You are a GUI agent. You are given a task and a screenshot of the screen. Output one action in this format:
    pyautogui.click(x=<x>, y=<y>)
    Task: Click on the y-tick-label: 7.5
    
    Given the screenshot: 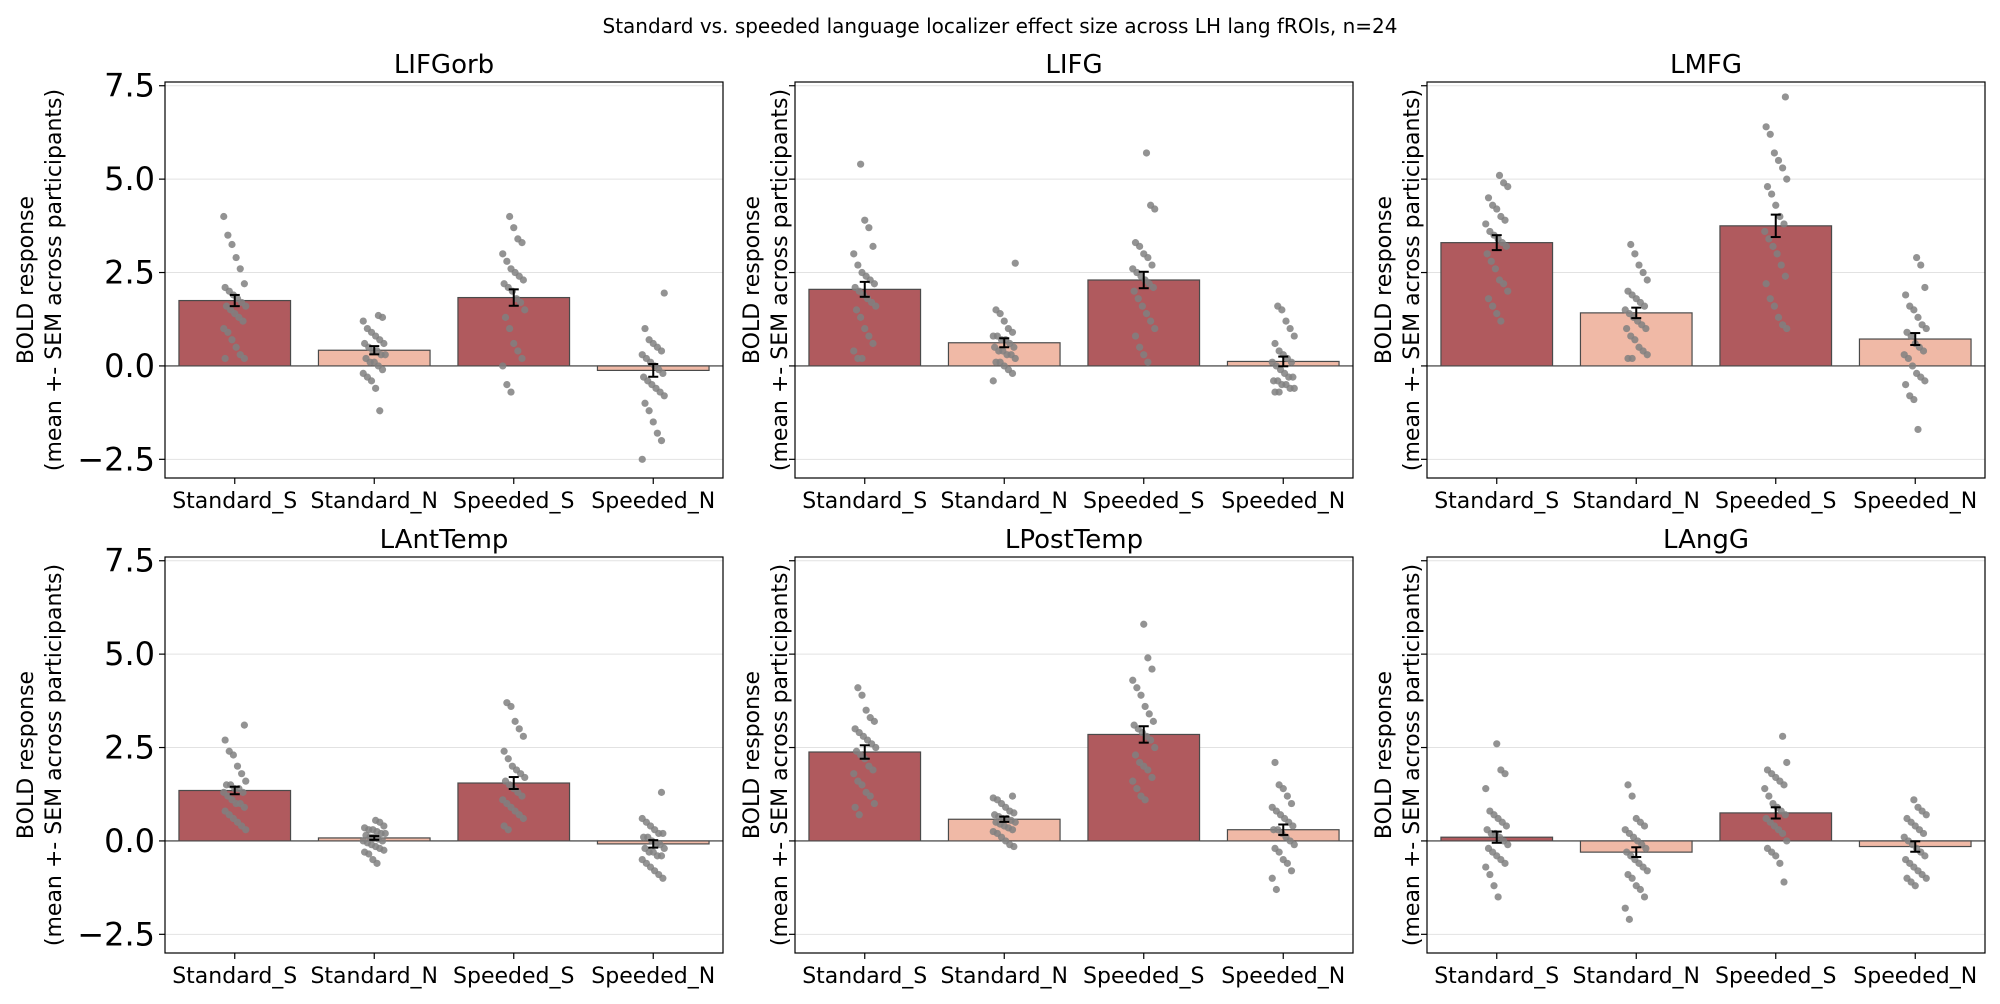 What is the action you would take?
    pyautogui.click(x=129, y=86)
    